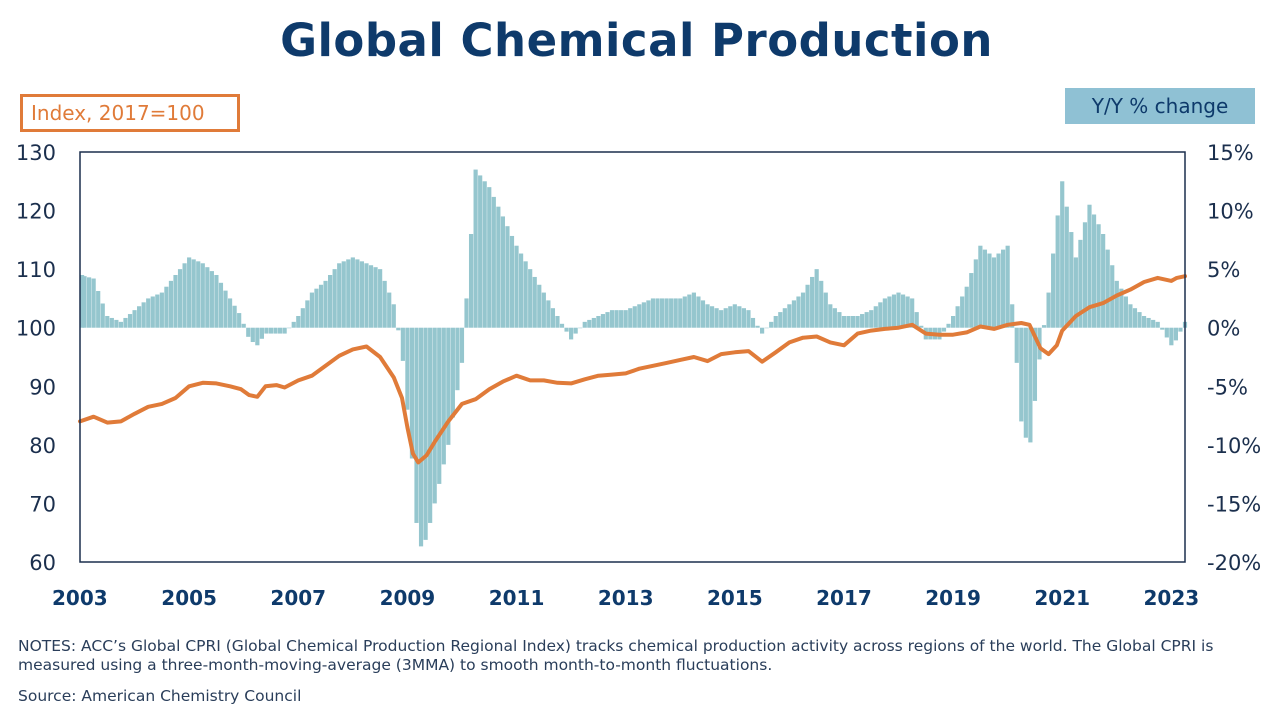 Image resolution: width=1273 pixels, height=710 pixels. What do you see at coordinates (1172, 598) in the screenshot?
I see `x-tick-label: 2023` at bounding box center [1172, 598].